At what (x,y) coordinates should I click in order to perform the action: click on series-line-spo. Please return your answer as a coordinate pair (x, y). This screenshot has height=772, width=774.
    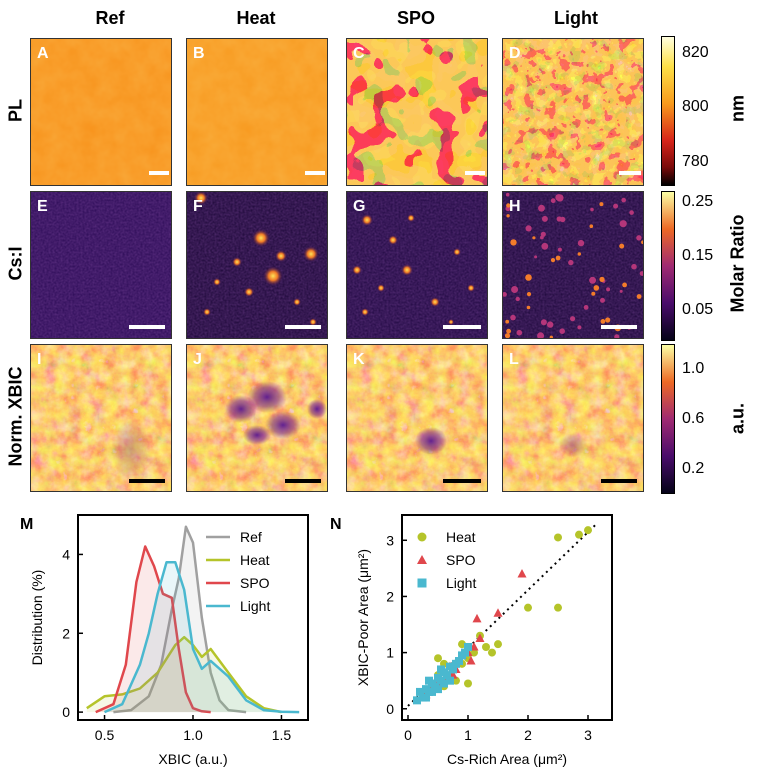
    Looking at the image, I should click on (153, 629).